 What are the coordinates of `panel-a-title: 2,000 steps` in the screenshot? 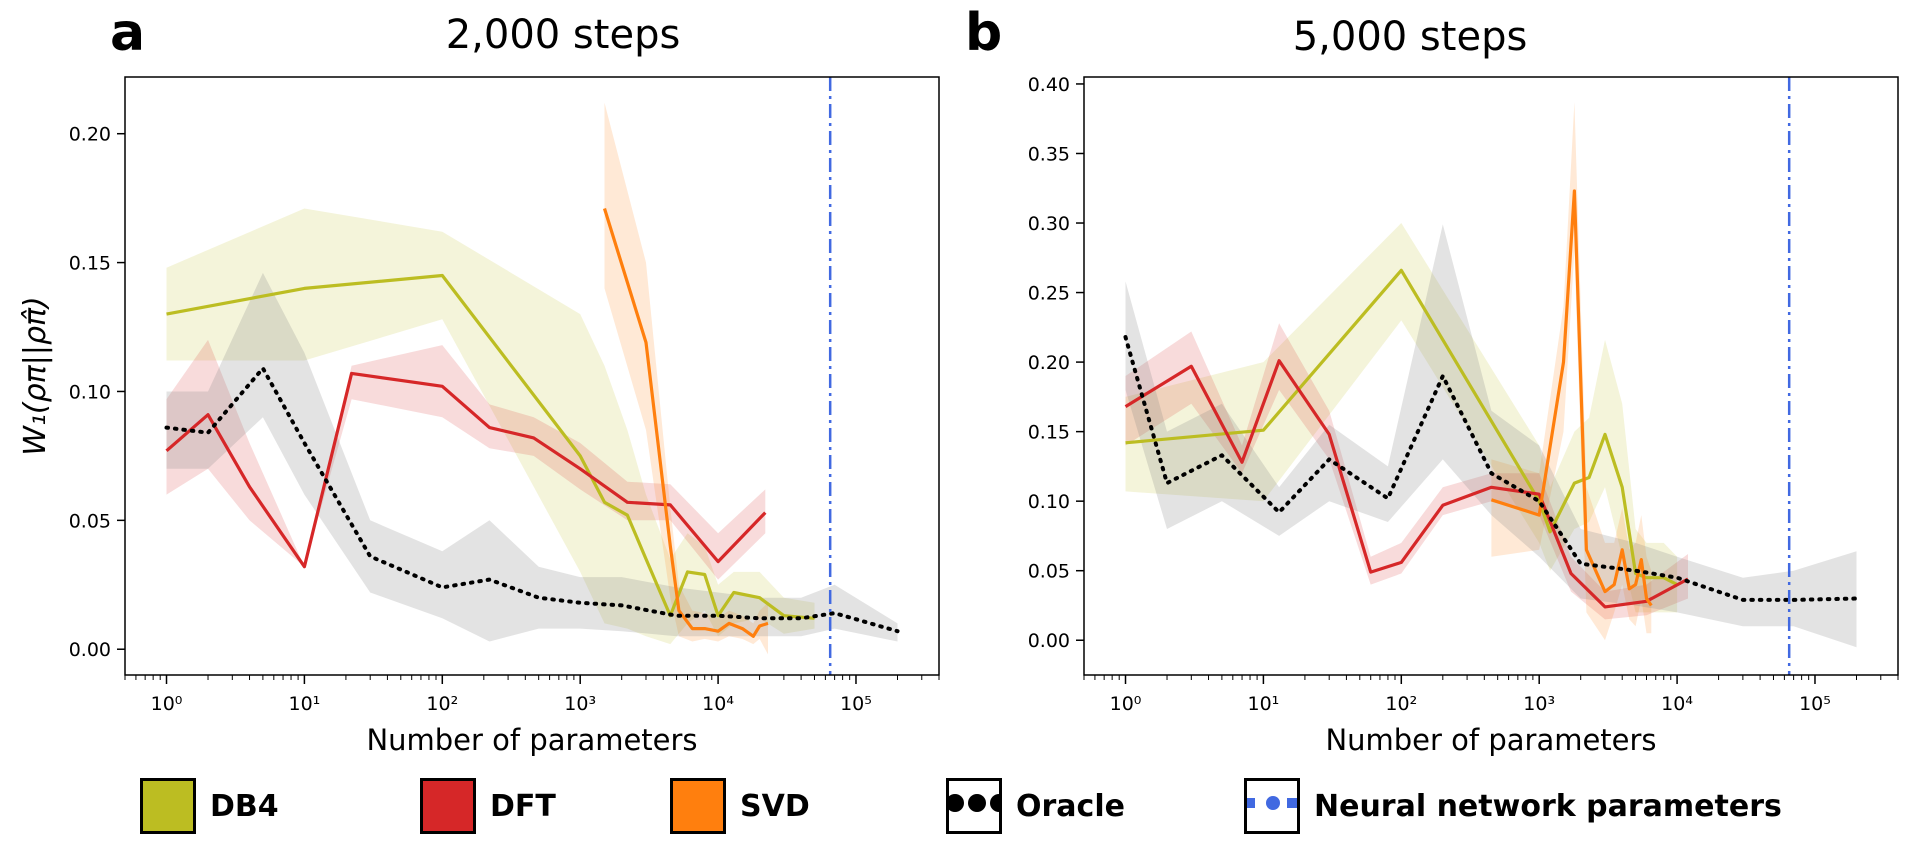 It's located at (563, 35).